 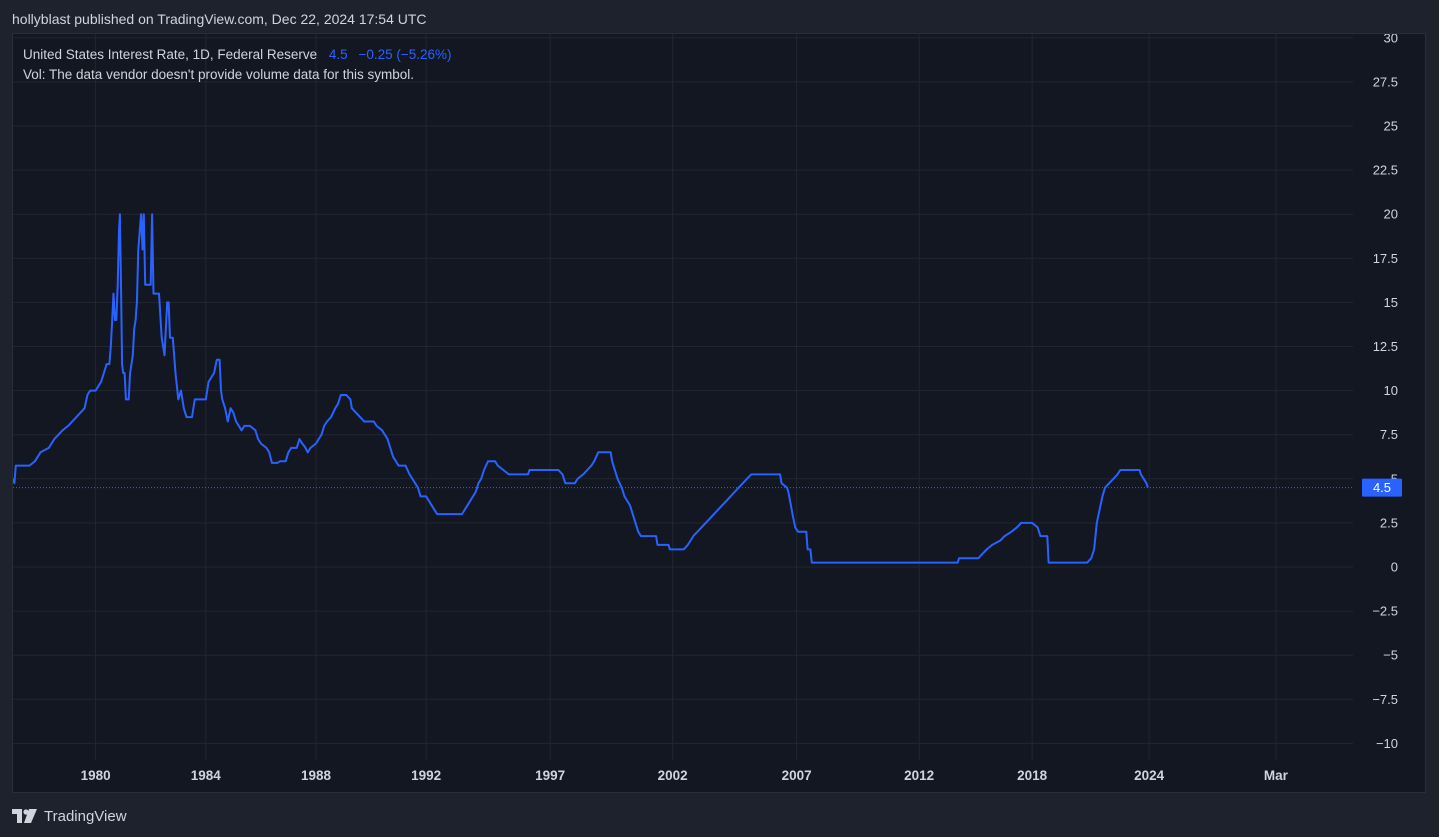 What do you see at coordinates (1385, 81) in the screenshot?
I see `y-tick-label: 27.5` at bounding box center [1385, 81].